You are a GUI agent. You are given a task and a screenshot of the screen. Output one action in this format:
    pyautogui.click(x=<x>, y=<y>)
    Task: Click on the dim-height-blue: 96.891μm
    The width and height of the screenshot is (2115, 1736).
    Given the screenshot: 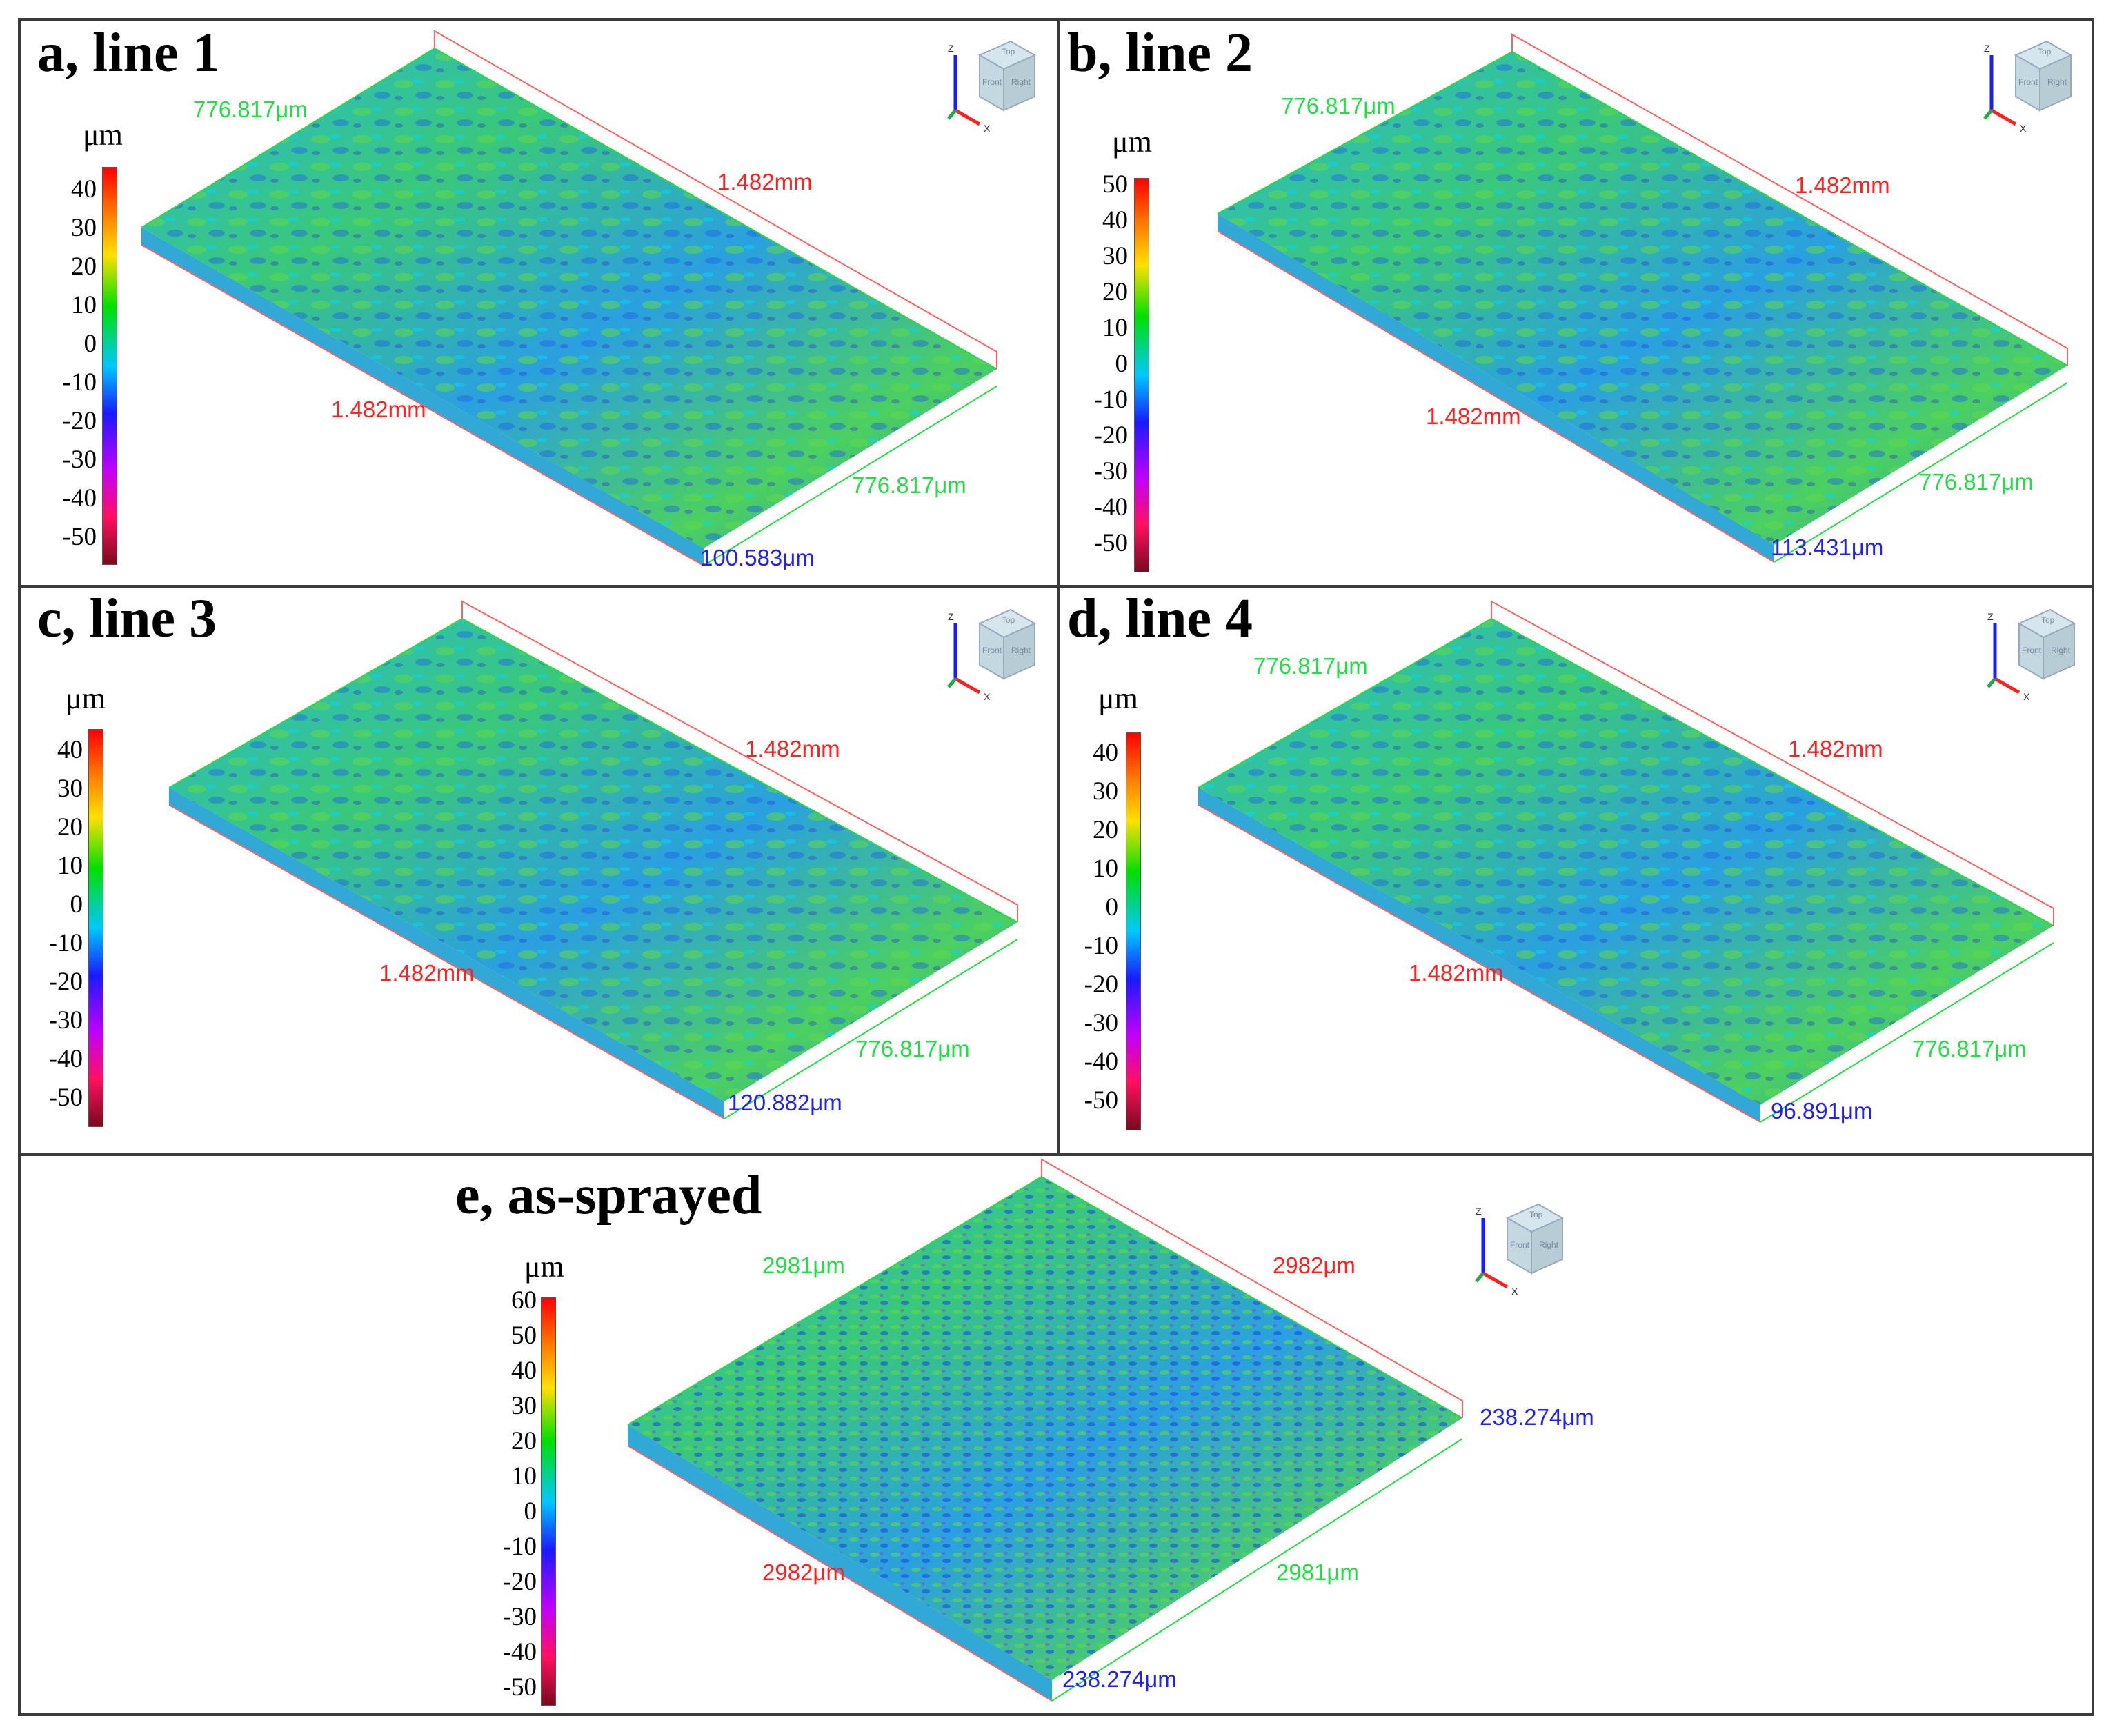 What is the action you would take?
    pyautogui.click(x=1822, y=1111)
    